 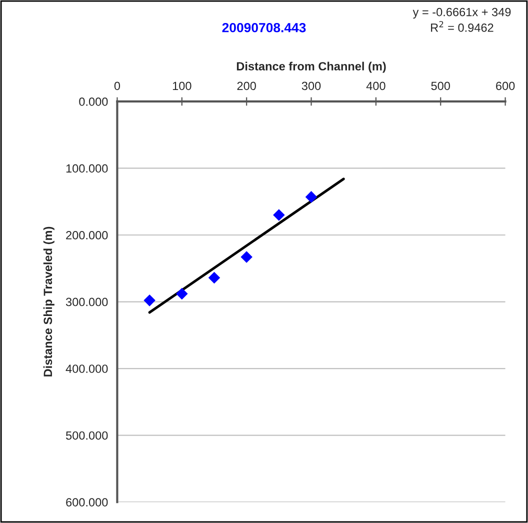 What do you see at coordinates (87, 502) in the screenshot?
I see `y-tick-label: 600.000` at bounding box center [87, 502].